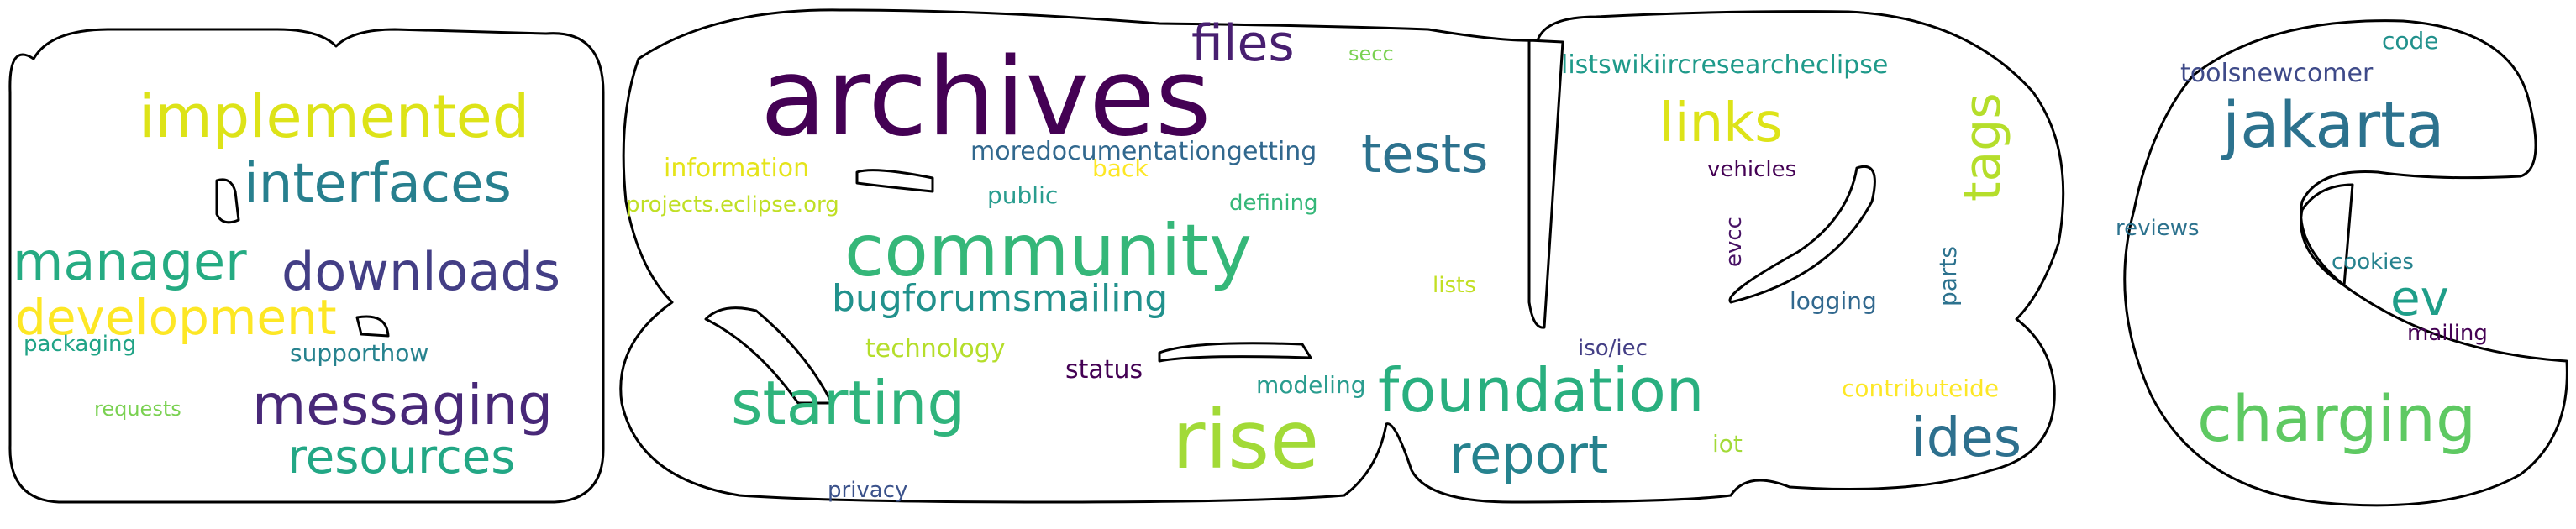 The image size is (2576, 529). Describe the element at coordinates (1541, 391) in the screenshot. I see `word-foundation: foundation` at that location.